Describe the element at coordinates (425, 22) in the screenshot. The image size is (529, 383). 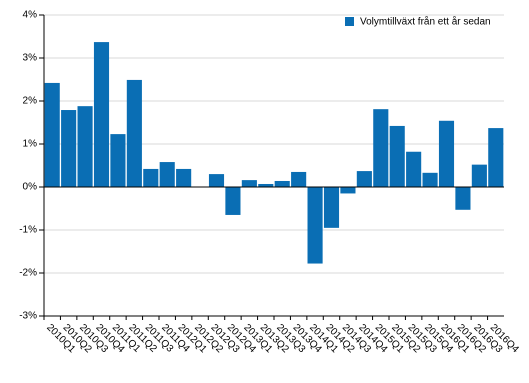
I see `legend-label: Volymtillväxt från ett år sedan` at that location.